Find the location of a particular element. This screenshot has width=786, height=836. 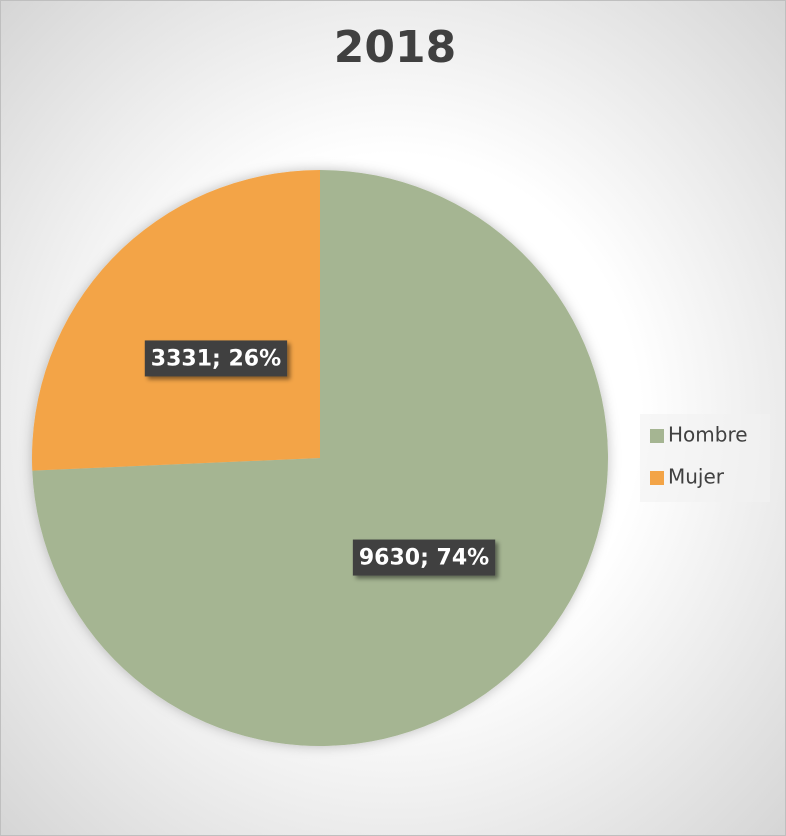

data-label-text: 3331; 26% is located at coordinates (216, 358).